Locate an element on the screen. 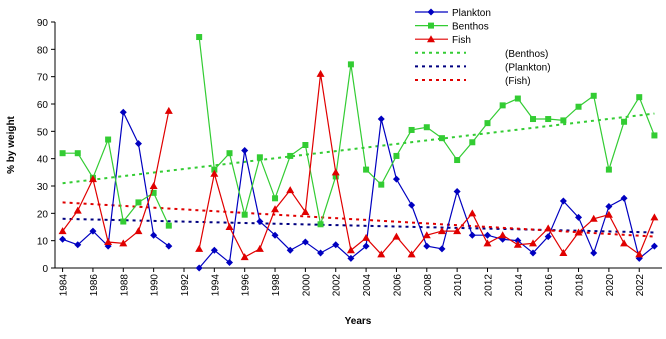 Image resolution: width=666 pixels, height=339 pixels. x-tick-label: 1986 is located at coordinates (94, 285).